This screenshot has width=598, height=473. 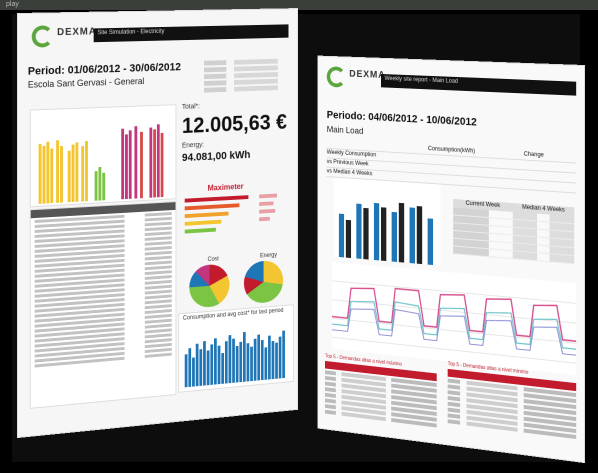 I want to click on maximeter-bars, so click(x=234, y=220).